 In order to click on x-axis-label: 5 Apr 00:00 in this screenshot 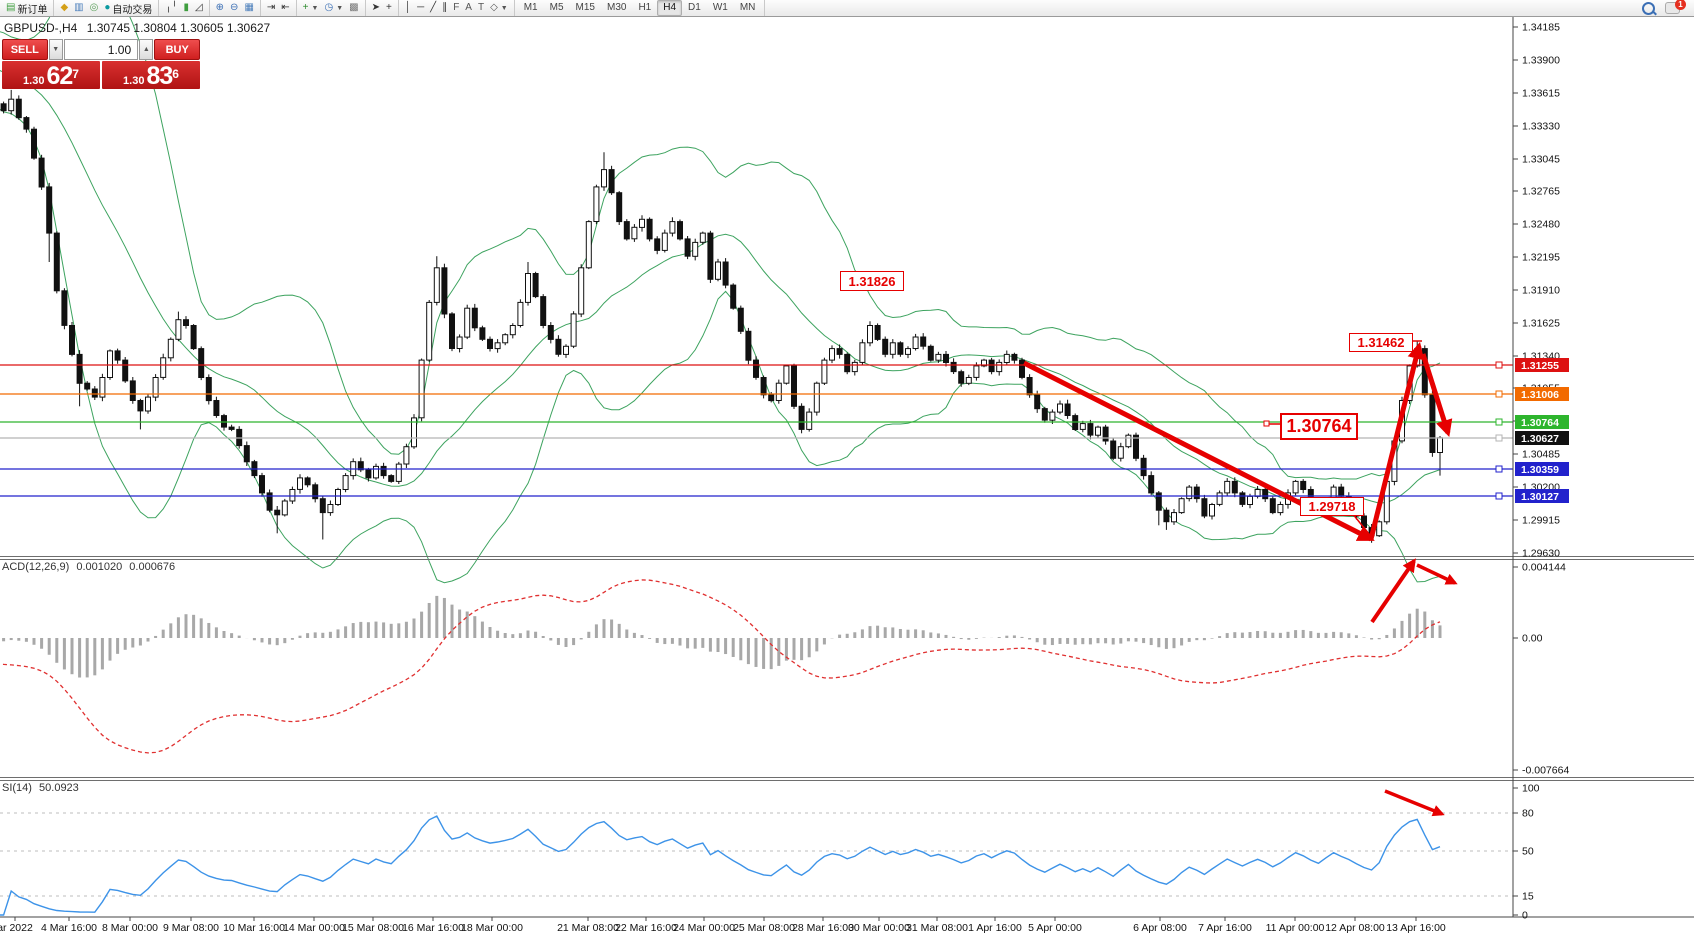, I will do `click(1055, 928)`.